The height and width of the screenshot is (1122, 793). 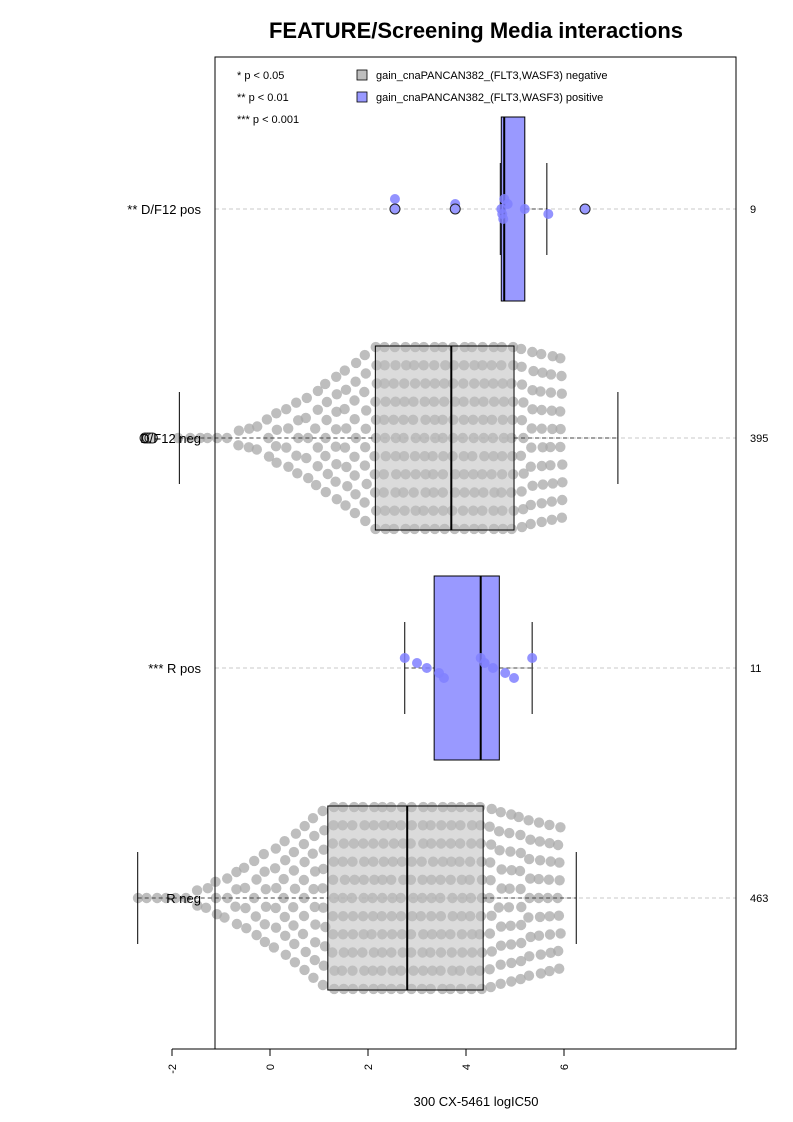 What do you see at coordinates (405, 898) in the screenshot?
I see `box` at bounding box center [405, 898].